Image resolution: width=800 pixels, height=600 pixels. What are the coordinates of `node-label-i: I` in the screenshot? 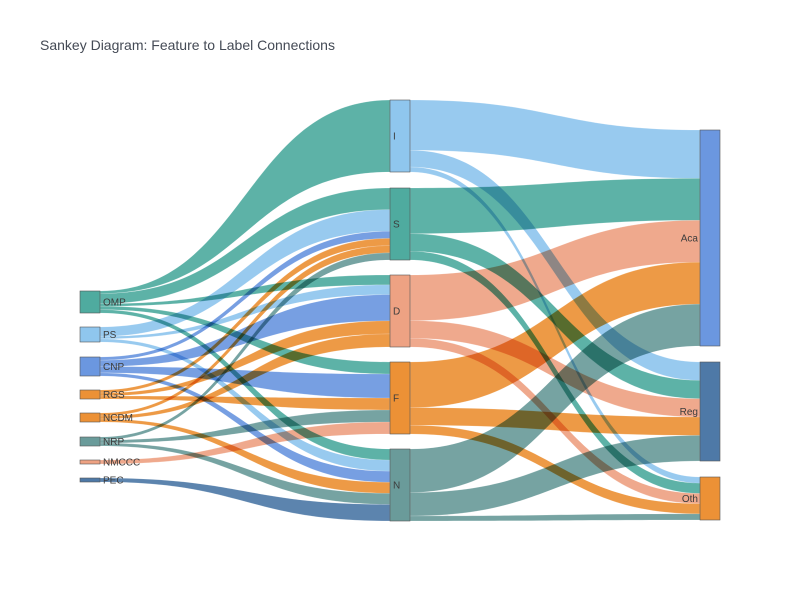 It's located at (394, 137).